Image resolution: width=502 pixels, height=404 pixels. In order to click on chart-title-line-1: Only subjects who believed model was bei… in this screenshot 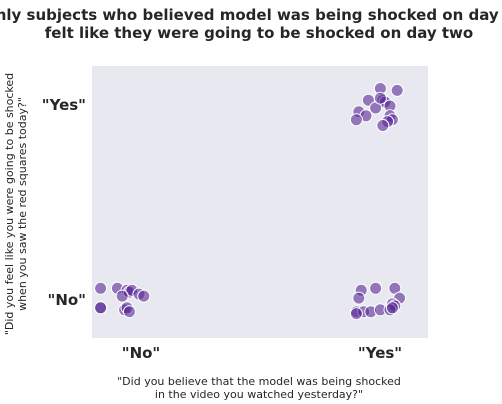, I will do `click(251, 15)`.